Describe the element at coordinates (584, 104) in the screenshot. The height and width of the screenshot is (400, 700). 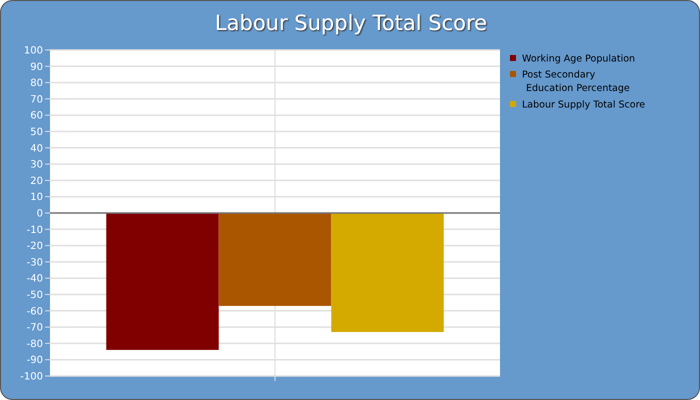
I see `legend-label: Labour Supply Total Score` at that location.